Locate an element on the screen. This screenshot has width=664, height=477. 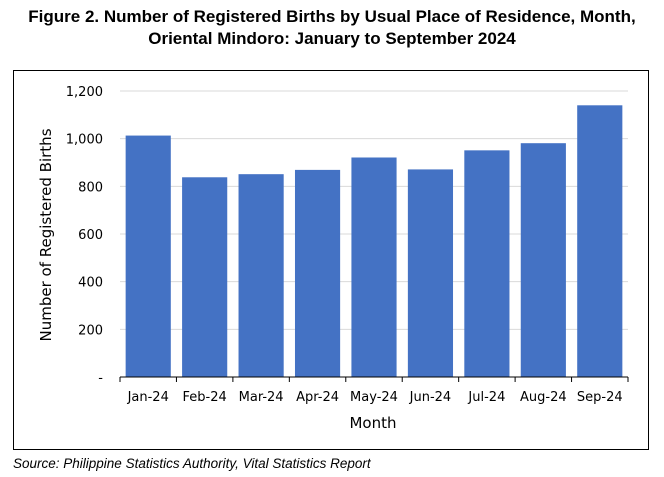
x-tick-label: Jan-24 is located at coordinates (148, 397).